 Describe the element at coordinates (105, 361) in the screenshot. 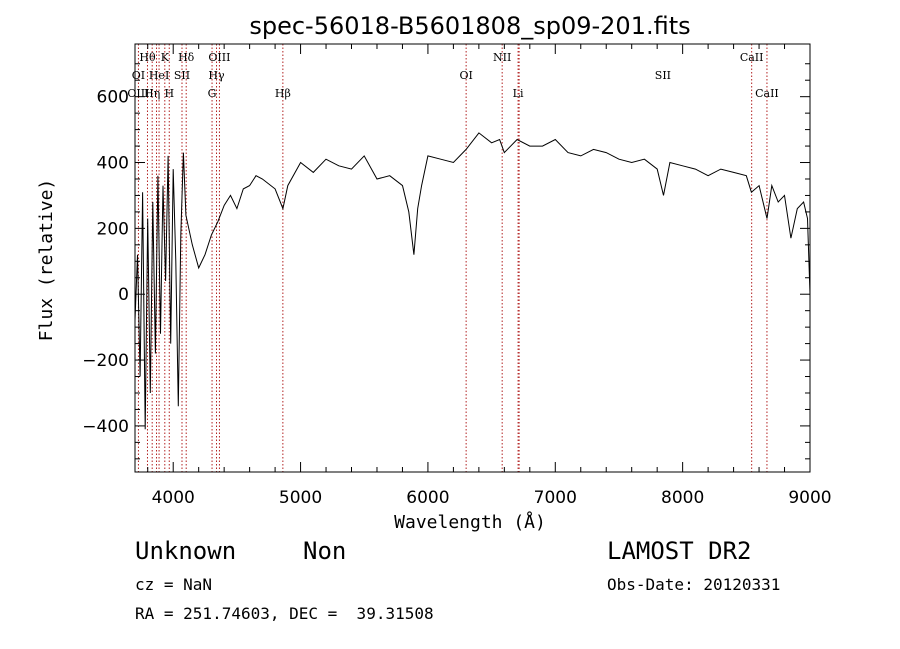

I see `y-tick-label: −200` at that location.